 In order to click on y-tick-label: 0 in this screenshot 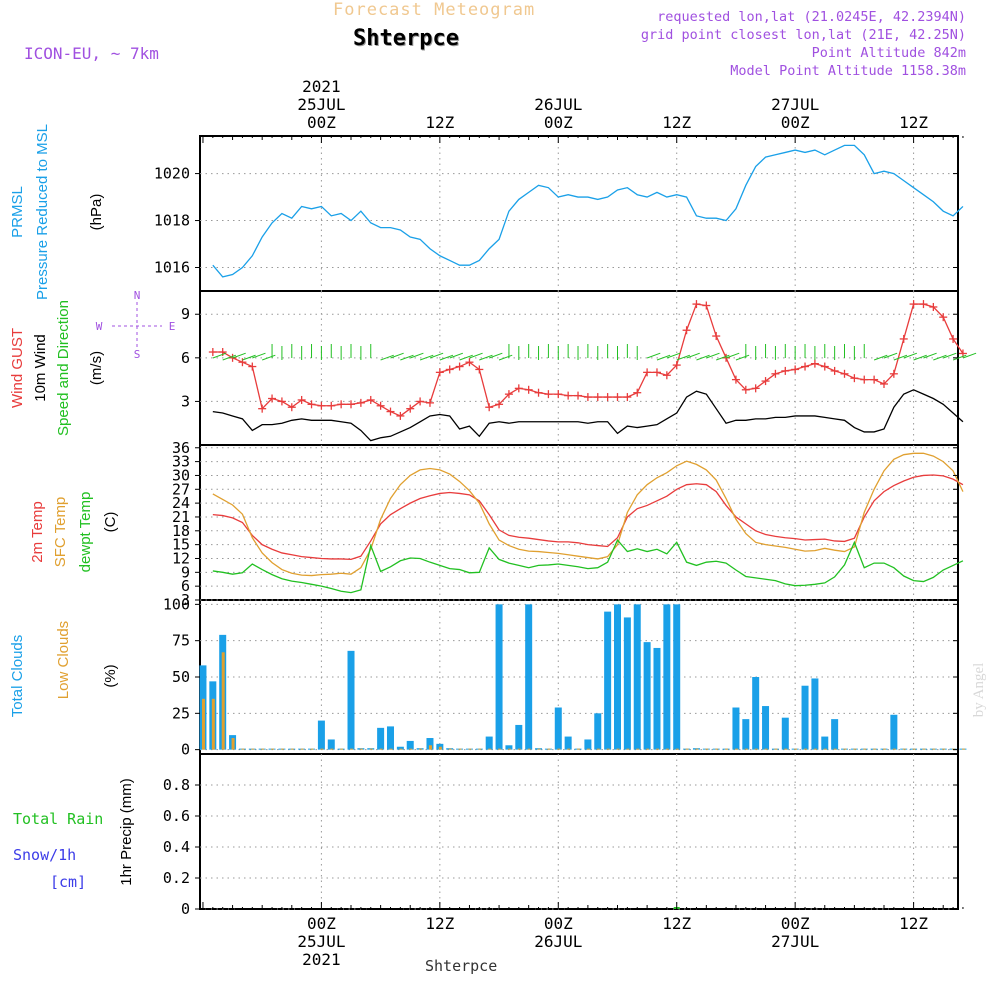, I will do `click(185, 750)`.